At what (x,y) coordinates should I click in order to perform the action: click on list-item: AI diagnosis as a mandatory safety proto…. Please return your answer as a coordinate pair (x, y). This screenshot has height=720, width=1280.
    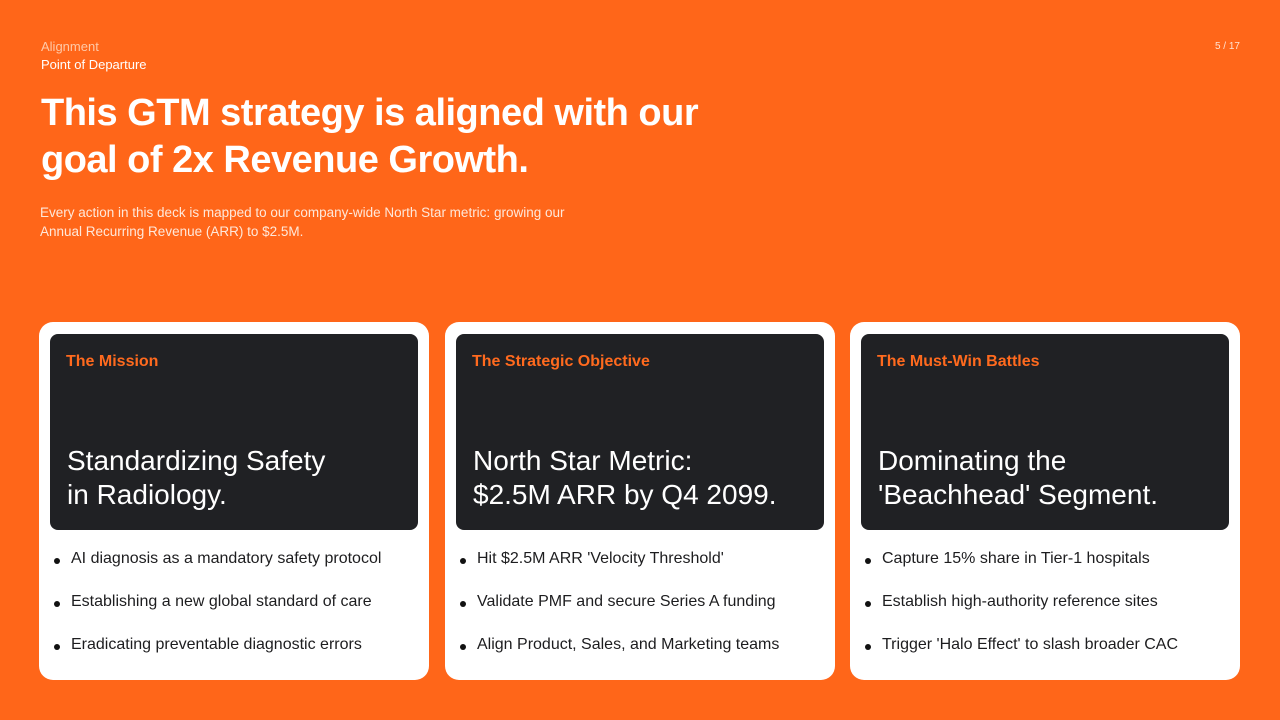
    Looking at the image, I should click on (236, 571).